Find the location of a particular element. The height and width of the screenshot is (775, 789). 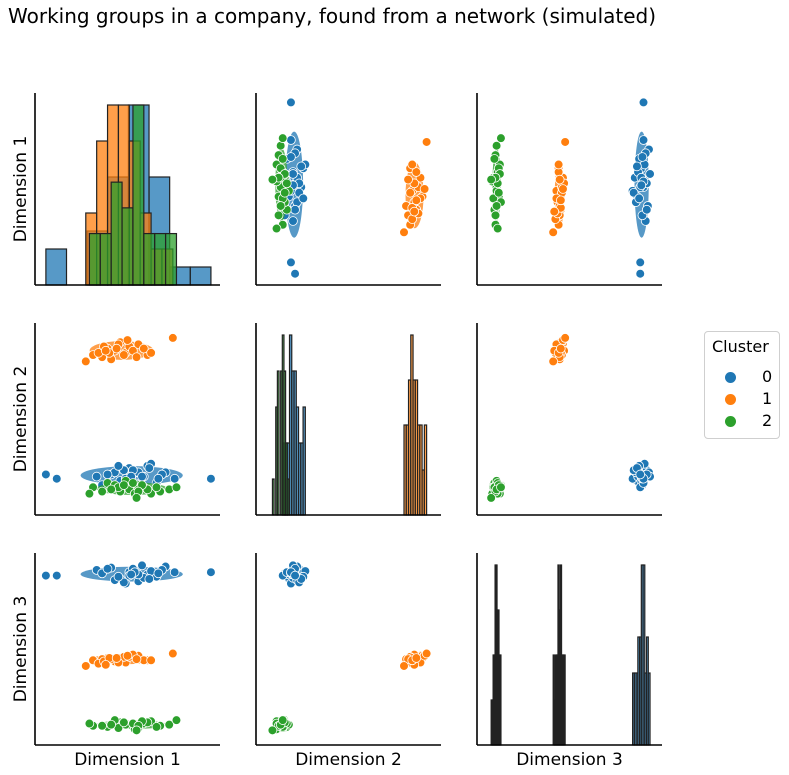

x-axis-label: Dimension 2 is located at coordinates (348, 760).